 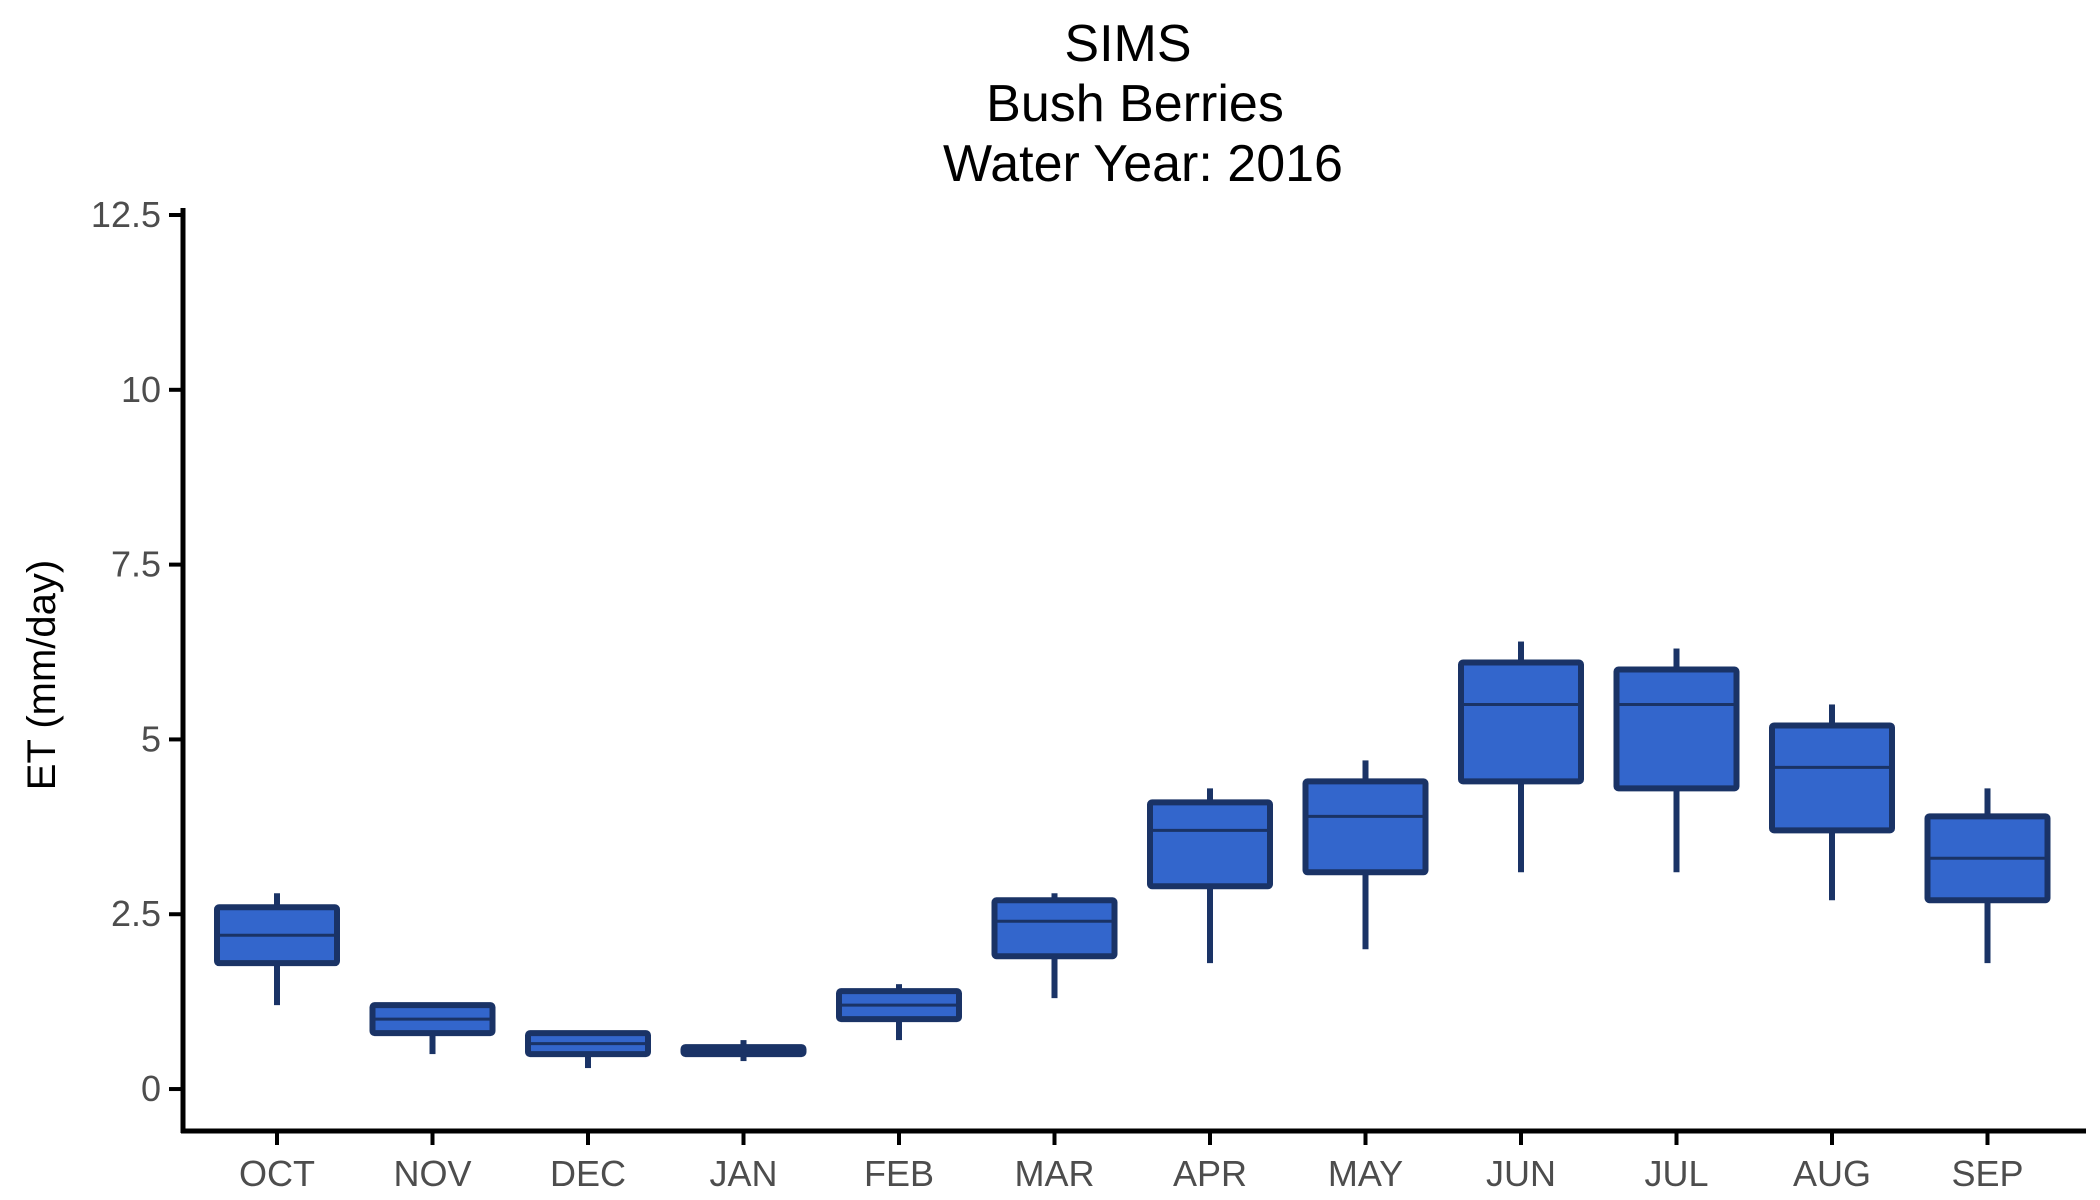 I want to click on y-tick-label: 2.5, so click(x=136, y=913).